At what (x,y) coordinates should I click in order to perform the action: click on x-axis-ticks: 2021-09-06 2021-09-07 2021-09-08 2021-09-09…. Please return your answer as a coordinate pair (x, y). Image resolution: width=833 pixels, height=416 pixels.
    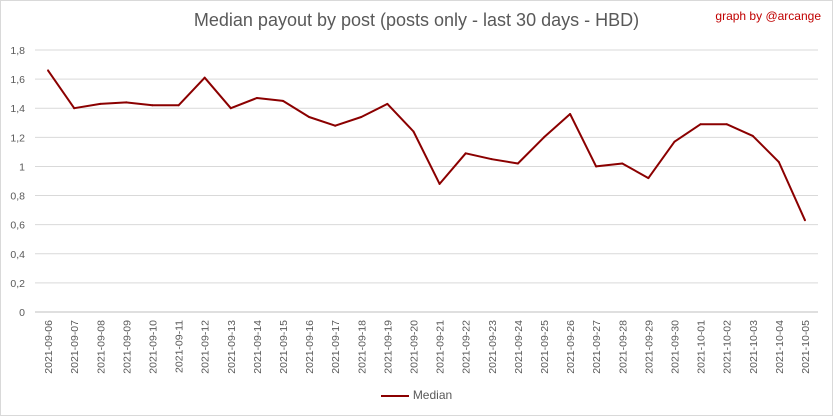
    Looking at the image, I should click on (427, 347).